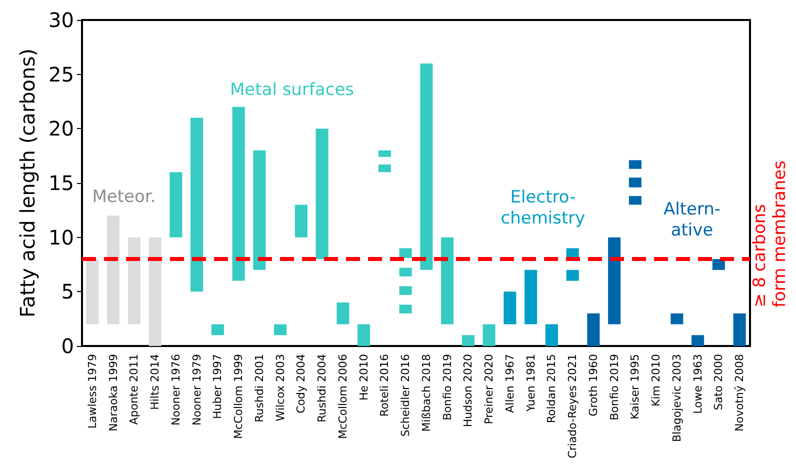 The width and height of the screenshot is (796, 468). What do you see at coordinates (343, 396) in the screenshot?
I see `x-tick-label: McCollom 2006` at bounding box center [343, 396].